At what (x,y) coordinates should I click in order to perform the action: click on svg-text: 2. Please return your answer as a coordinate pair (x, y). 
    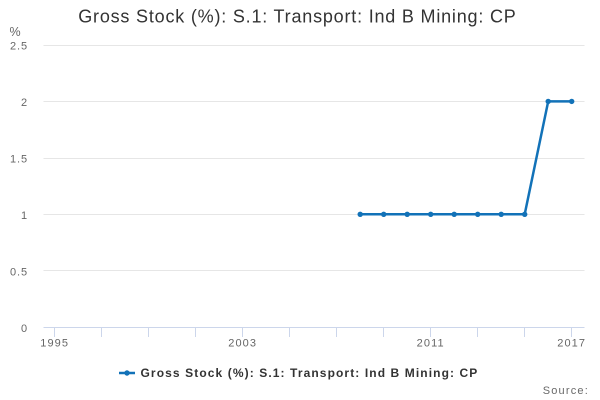
    Looking at the image, I should click on (24, 103).